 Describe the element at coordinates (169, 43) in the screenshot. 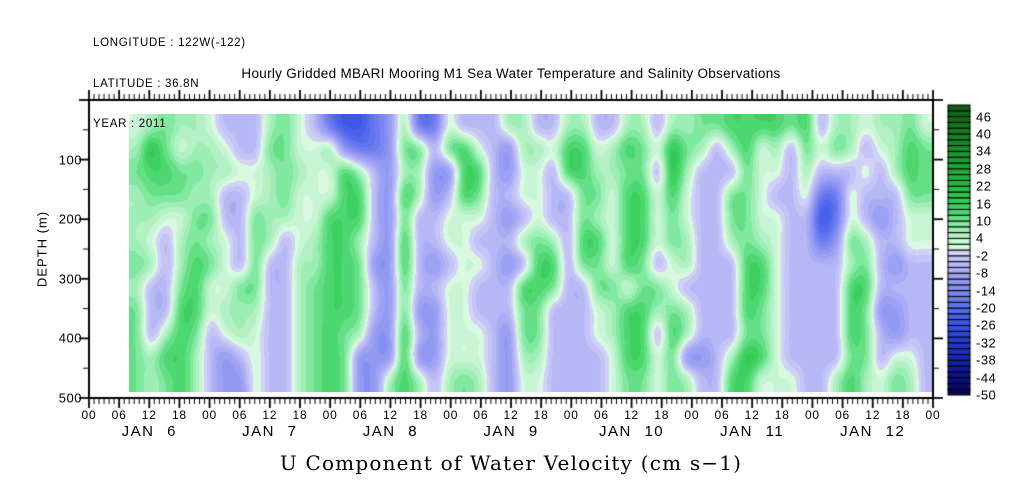

I see `longitude-label: LONGITUDE : 122W(-122)` at that location.